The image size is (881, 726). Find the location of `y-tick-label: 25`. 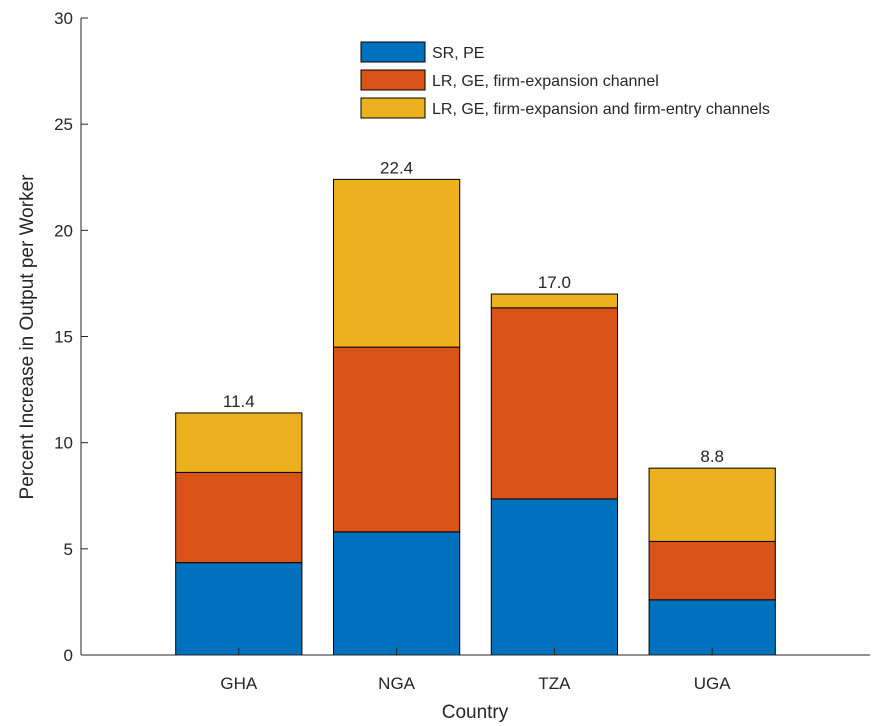

y-tick-label: 25 is located at coordinates (63, 124).